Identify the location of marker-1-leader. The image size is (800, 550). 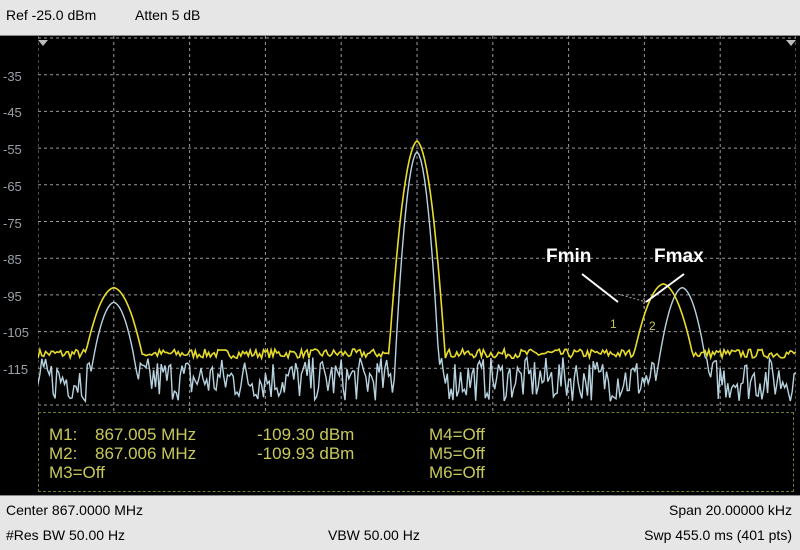
(632, 298).